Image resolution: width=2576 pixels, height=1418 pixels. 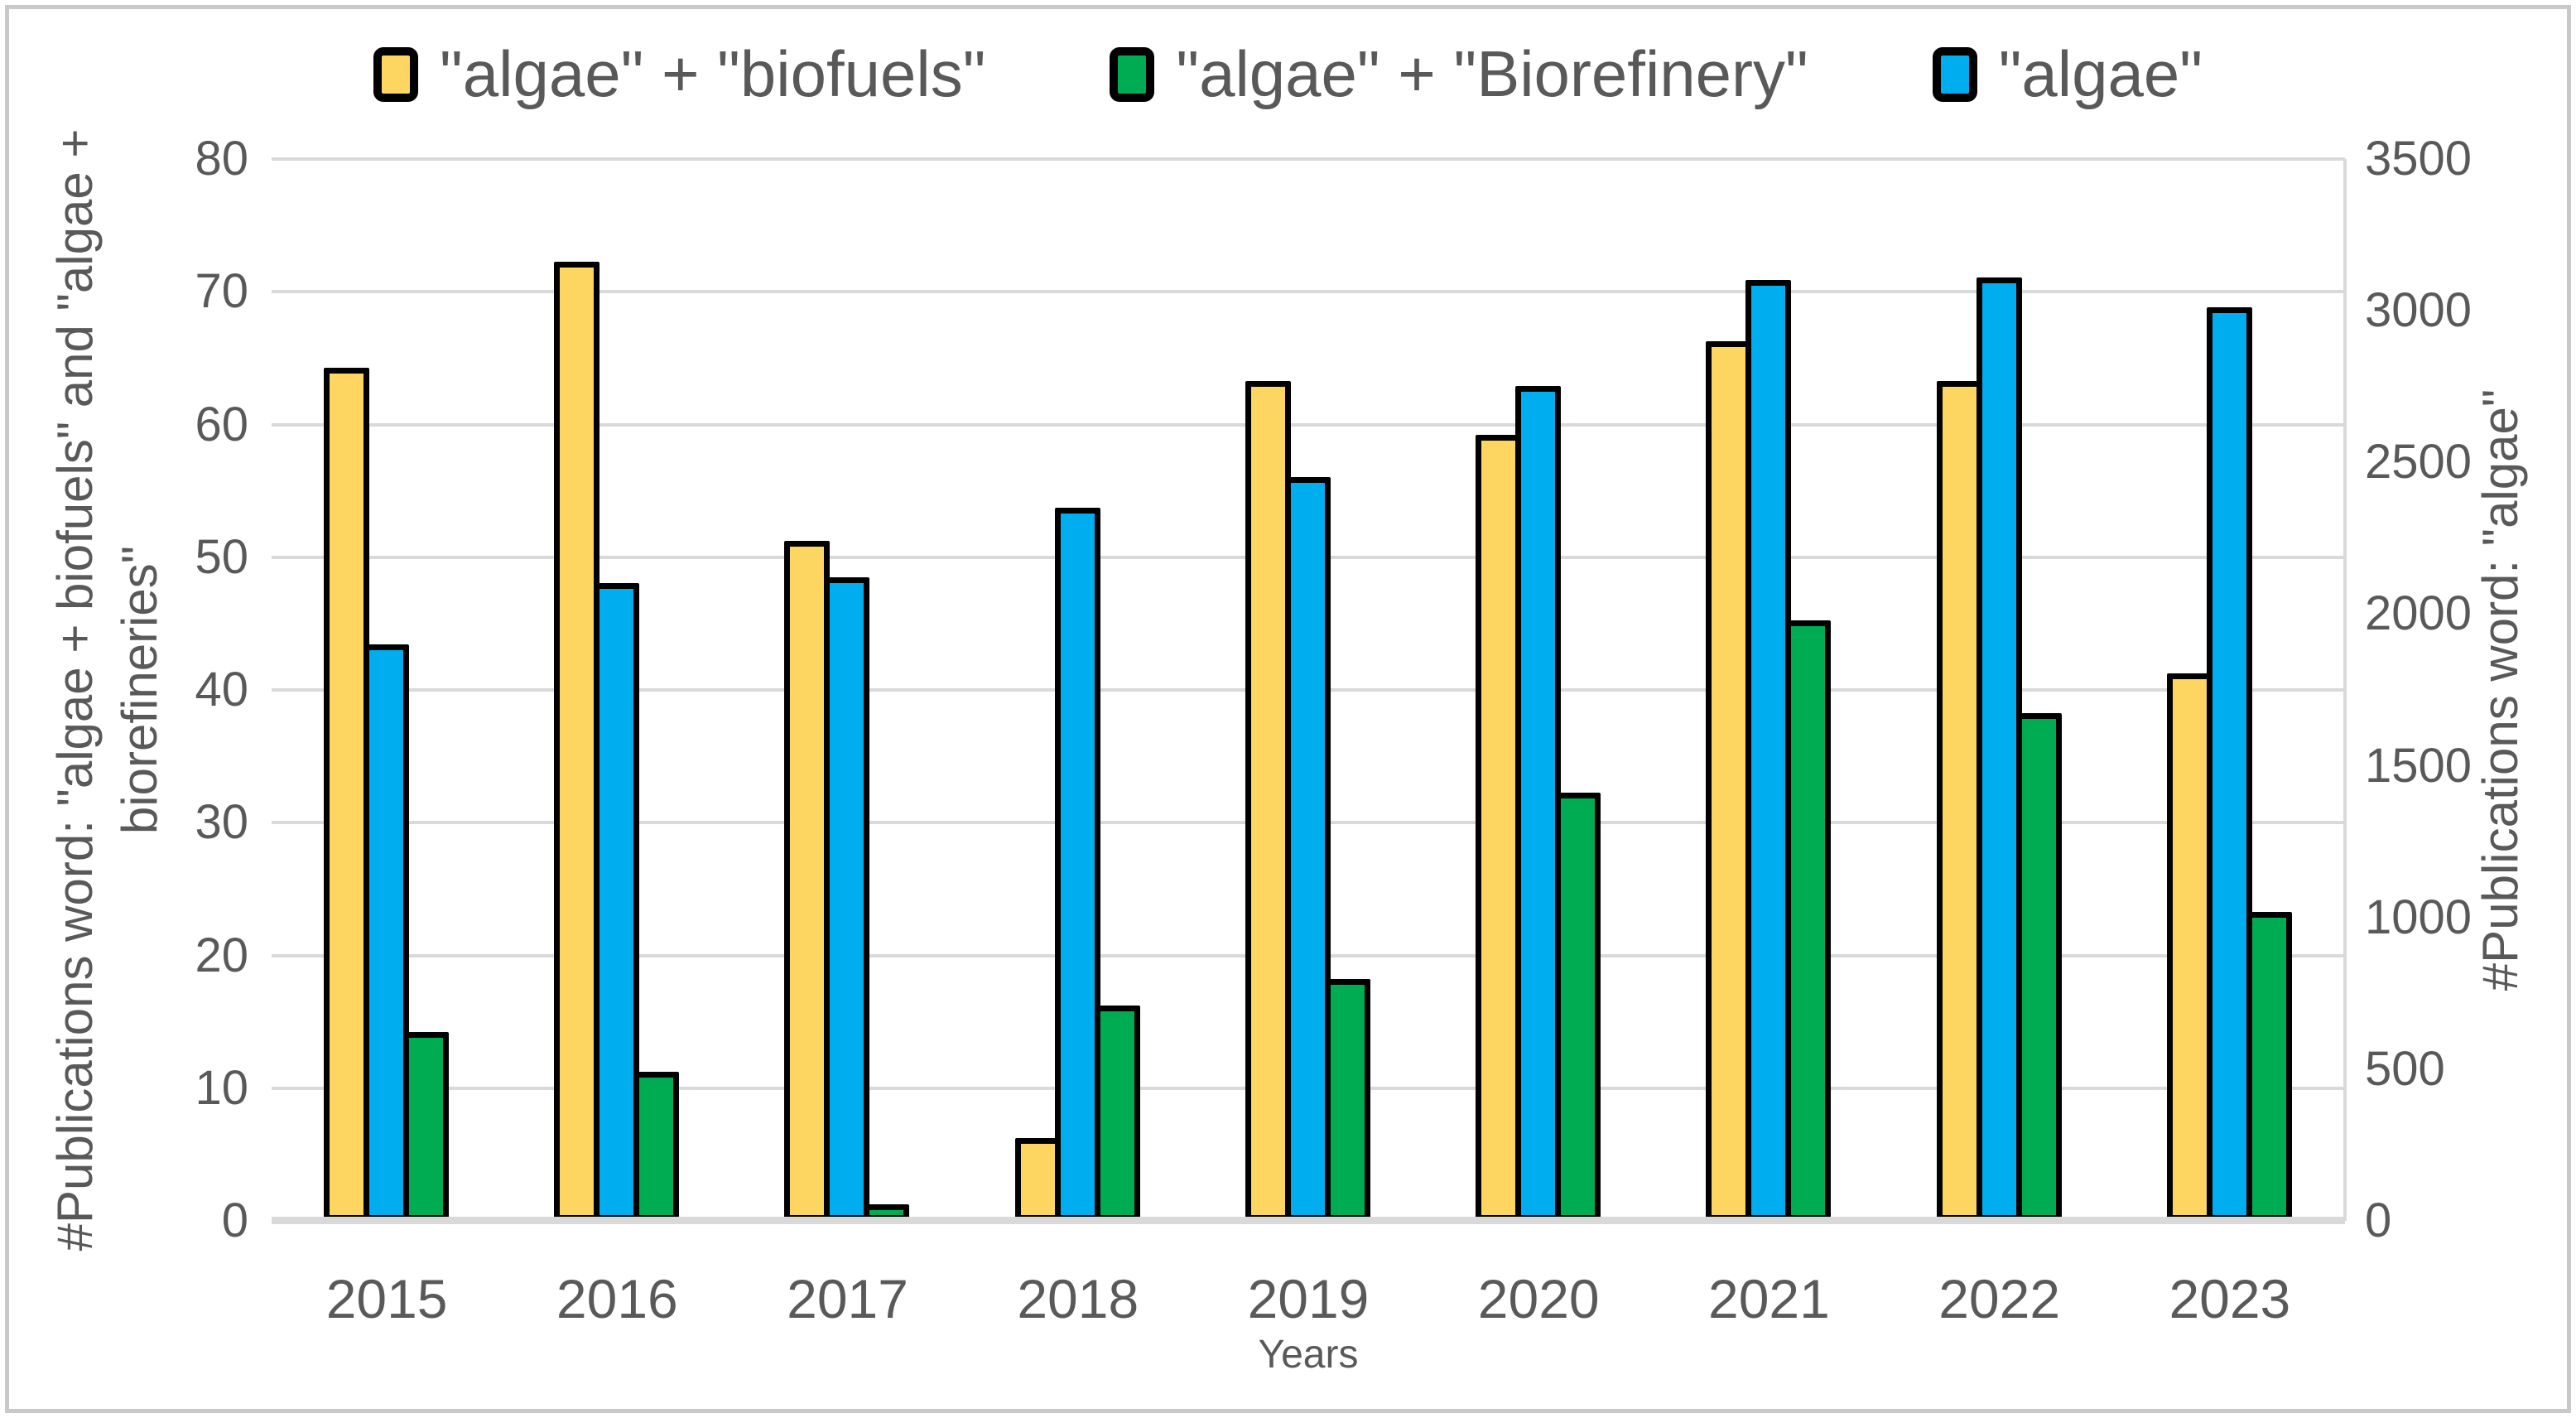 What do you see at coordinates (1308, 1355) in the screenshot?
I see `x-axis-title: Years` at bounding box center [1308, 1355].